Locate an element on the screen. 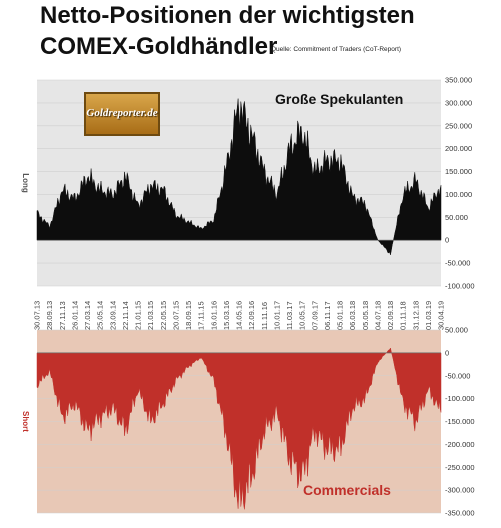 The image size is (501, 528). x-tick-label-25: 06.03.18 is located at coordinates (352, 315).